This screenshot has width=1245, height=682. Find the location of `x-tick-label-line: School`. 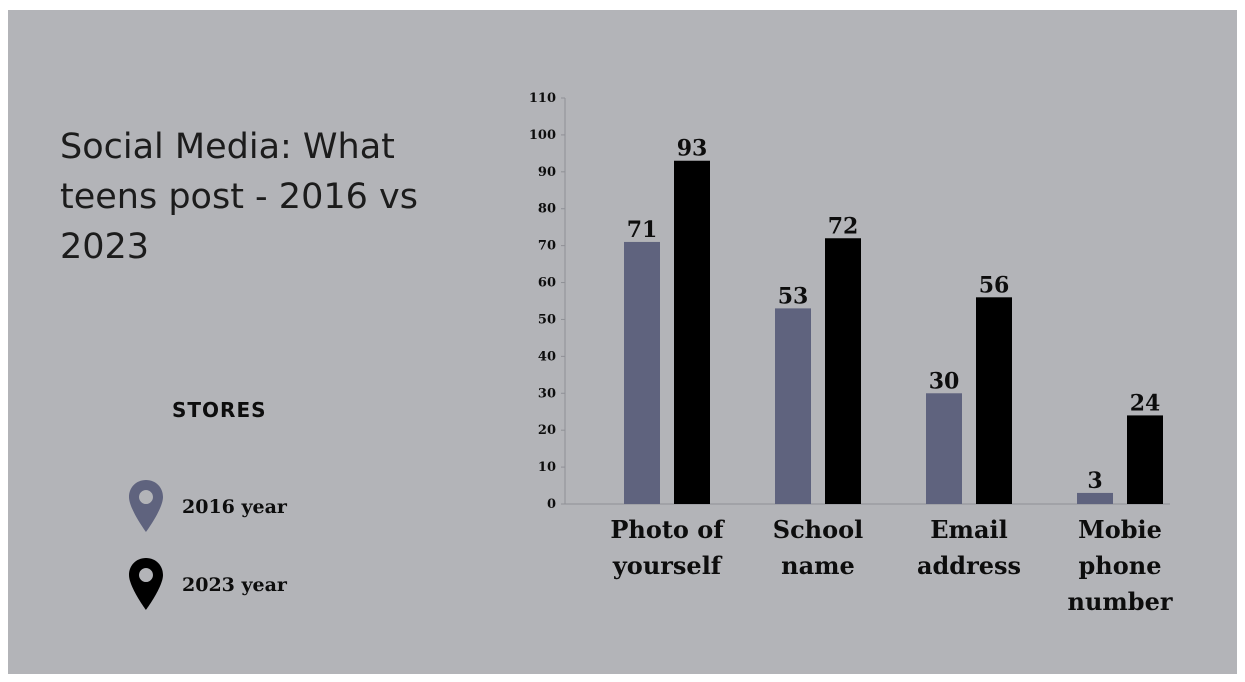

x-tick-label-line: School is located at coordinates (818, 529).